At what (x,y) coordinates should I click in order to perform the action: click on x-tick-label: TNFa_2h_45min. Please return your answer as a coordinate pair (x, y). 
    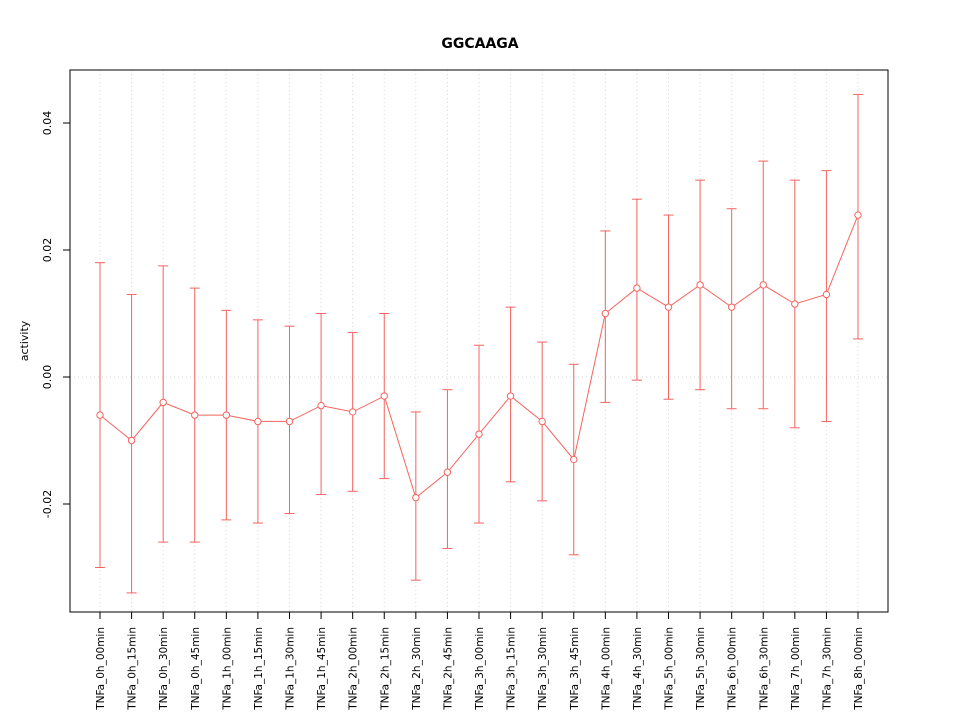
    Looking at the image, I should click on (448, 669).